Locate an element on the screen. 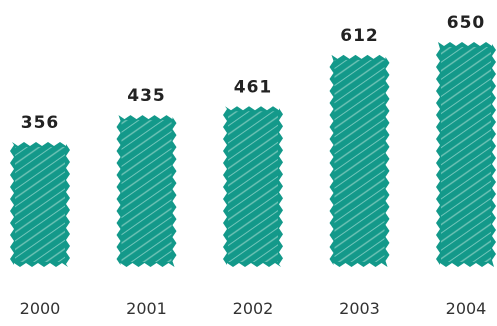 This screenshot has width=497, height=326. bar-hatch-2002 is located at coordinates (253, 186).